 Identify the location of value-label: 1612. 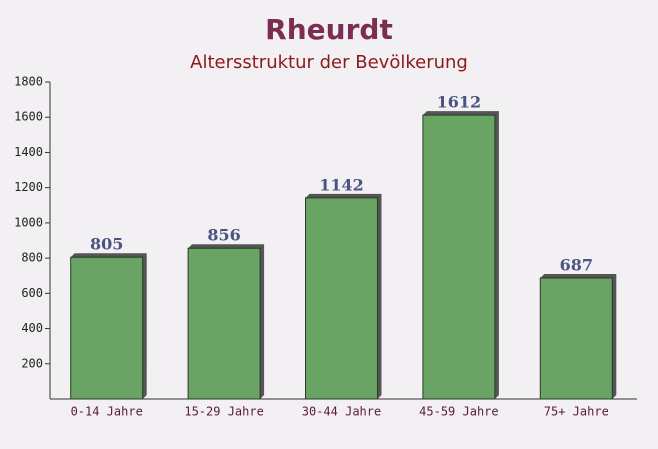
(459, 102).